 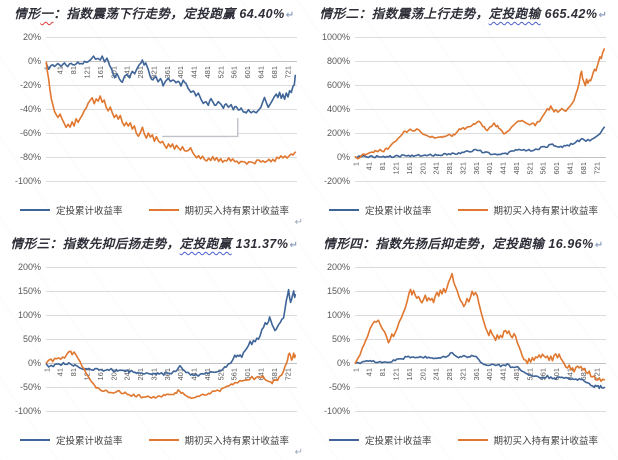 What do you see at coordinates (95, 244) in the screenshot?
I see `title-text: 情形三：指数先抑后扬走势，` at bounding box center [95, 244].